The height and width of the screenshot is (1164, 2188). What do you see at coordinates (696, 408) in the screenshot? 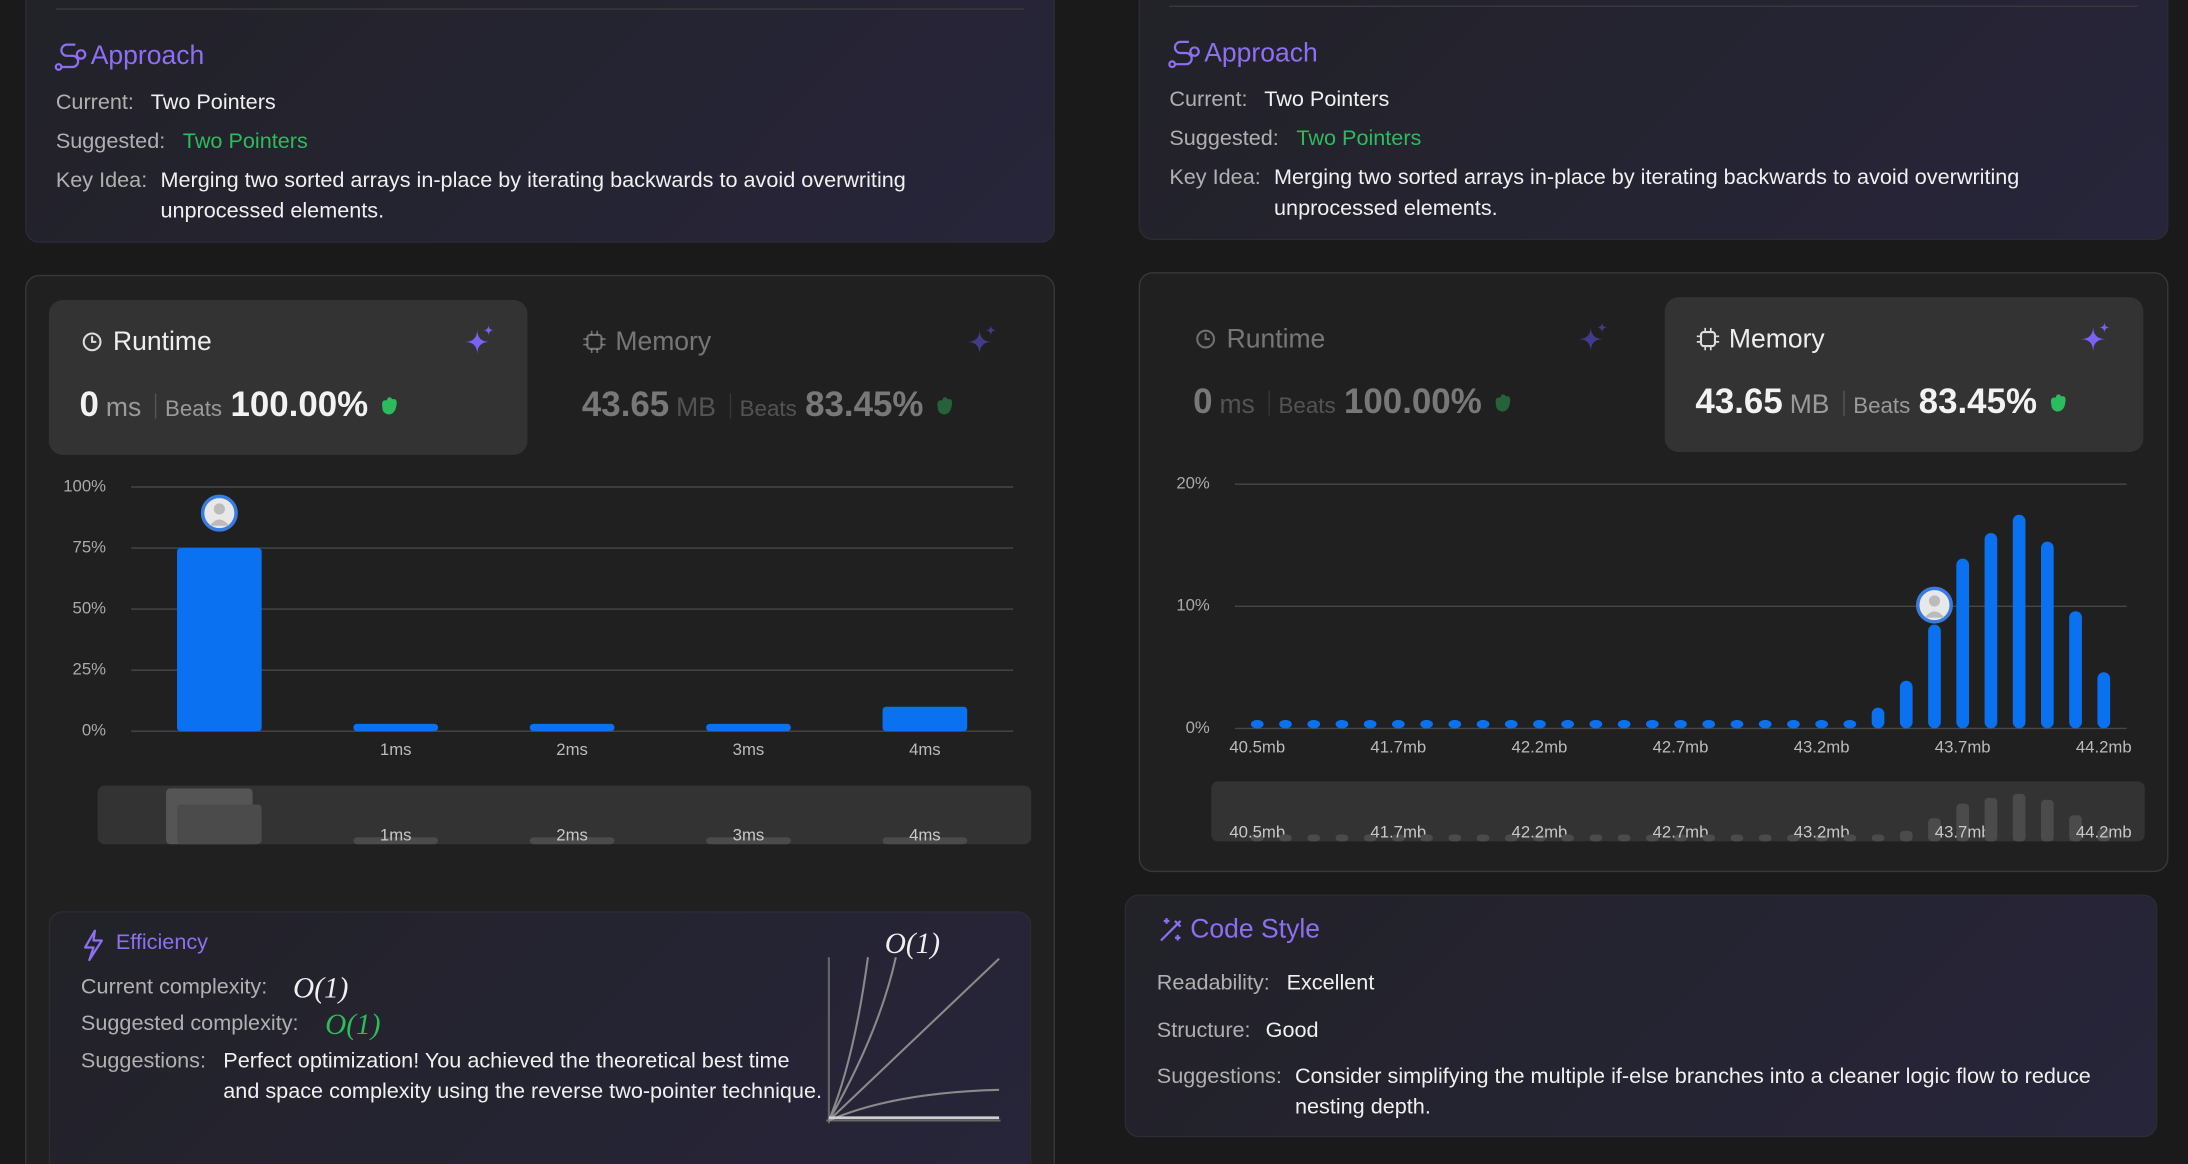
I see `metric-unit: MB` at bounding box center [696, 408].